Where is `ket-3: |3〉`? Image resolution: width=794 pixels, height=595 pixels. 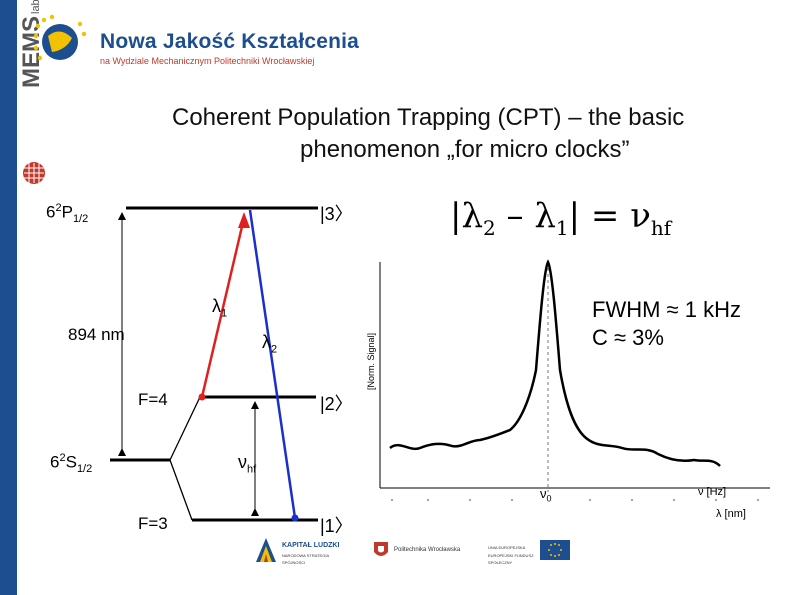 ket-3: |3〉 is located at coordinates (336, 214).